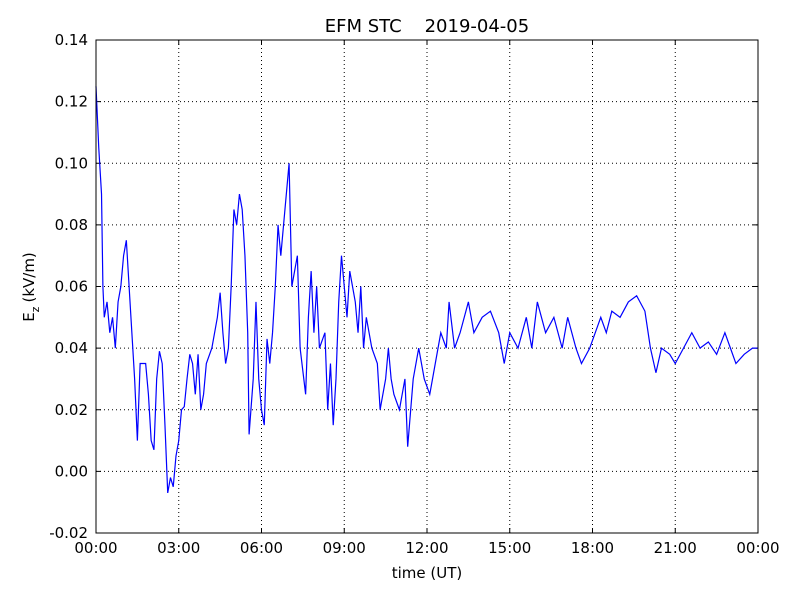 This screenshot has height=604, width=800. I want to click on y-tick-label: 0.04, so click(71, 348).